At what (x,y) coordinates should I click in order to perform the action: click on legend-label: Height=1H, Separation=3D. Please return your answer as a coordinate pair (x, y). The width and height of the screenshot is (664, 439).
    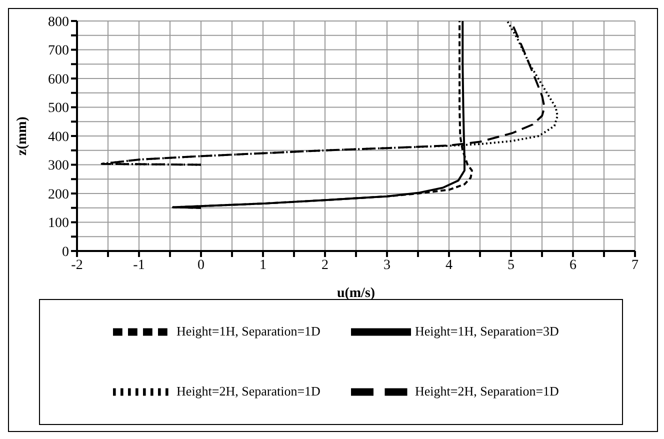
    Looking at the image, I should click on (487, 331).